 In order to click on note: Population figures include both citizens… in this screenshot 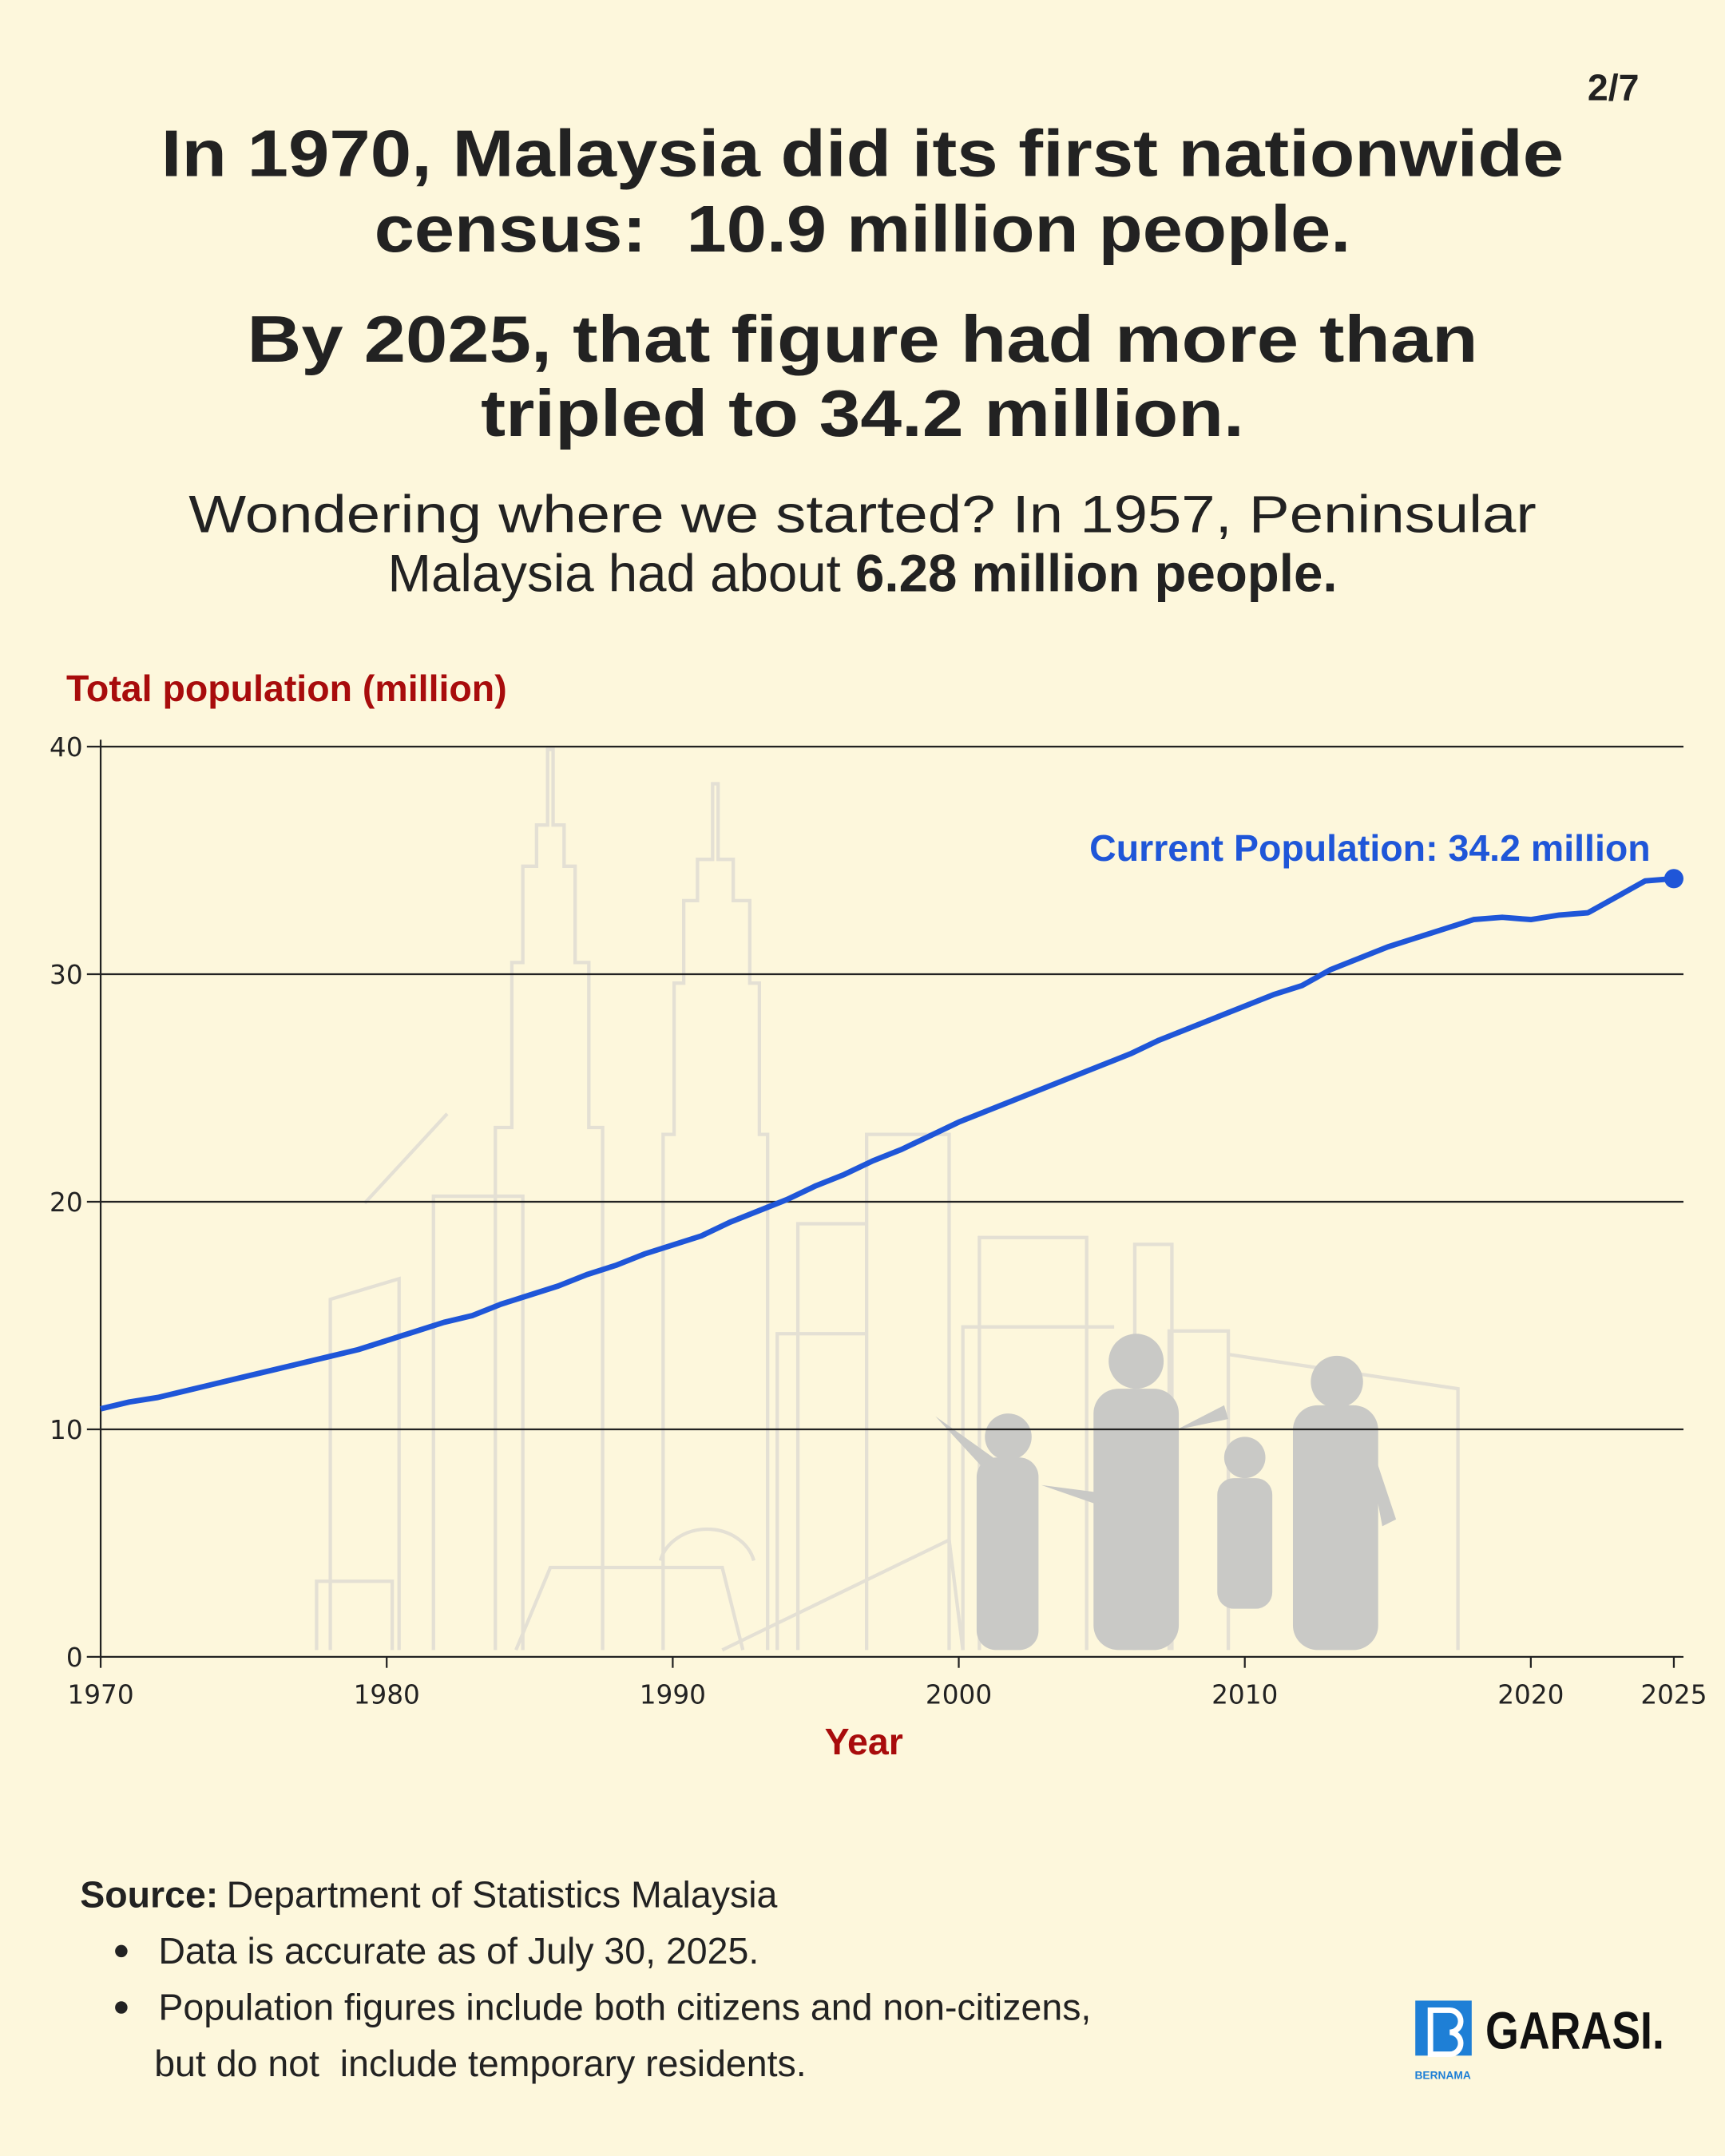, I will do `click(625, 2007)`.